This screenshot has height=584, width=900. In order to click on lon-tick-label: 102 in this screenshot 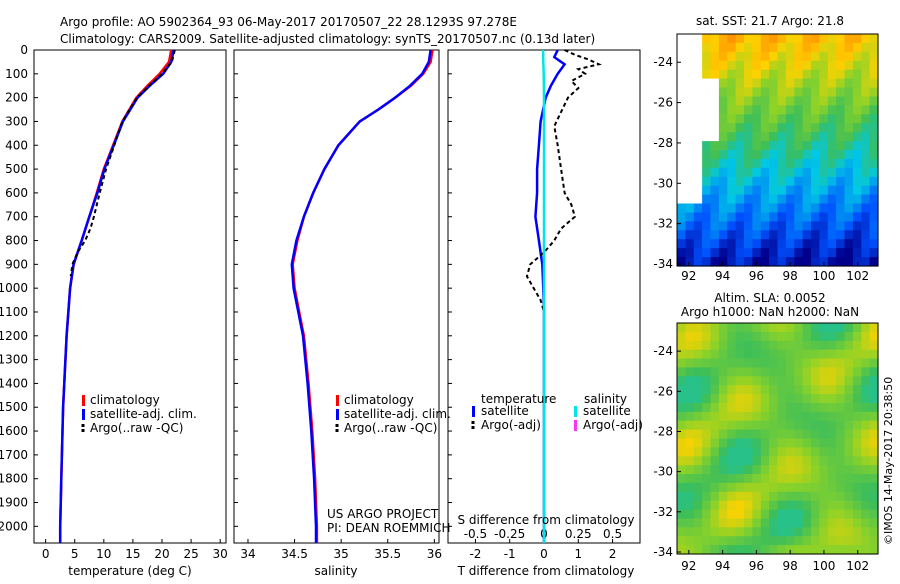, I will do `click(857, 276)`.